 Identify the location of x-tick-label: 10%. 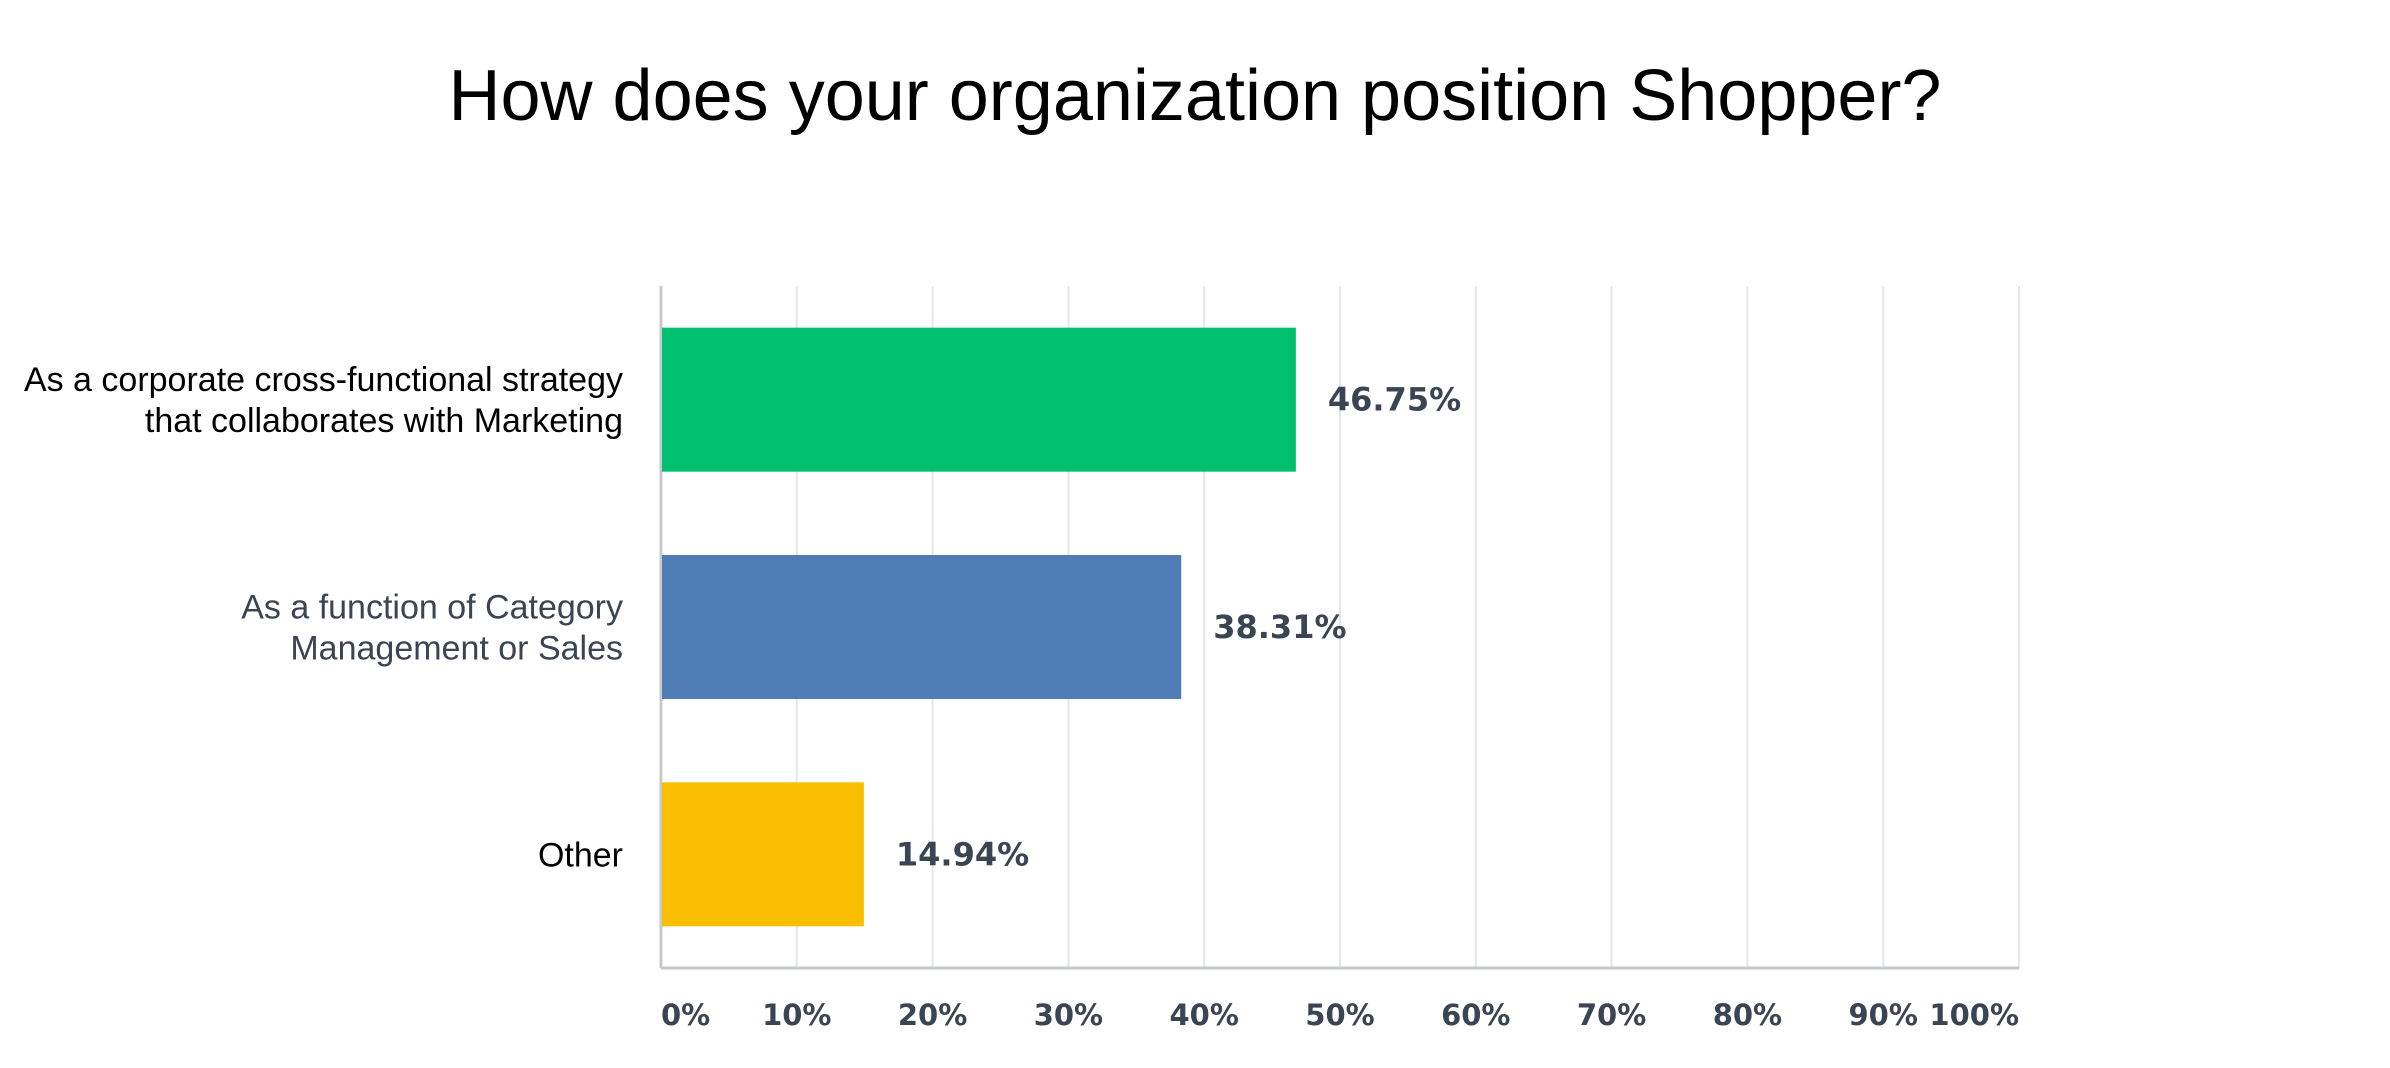
(796, 1015).